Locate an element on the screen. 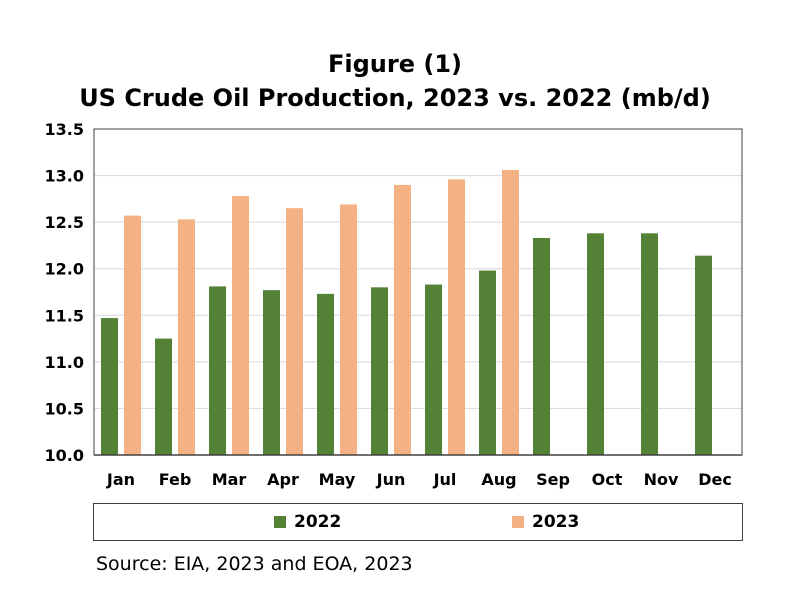 This screenshot has height=601, width=790. y-tick-label: 11.5 is located at coordinates (64, 315).